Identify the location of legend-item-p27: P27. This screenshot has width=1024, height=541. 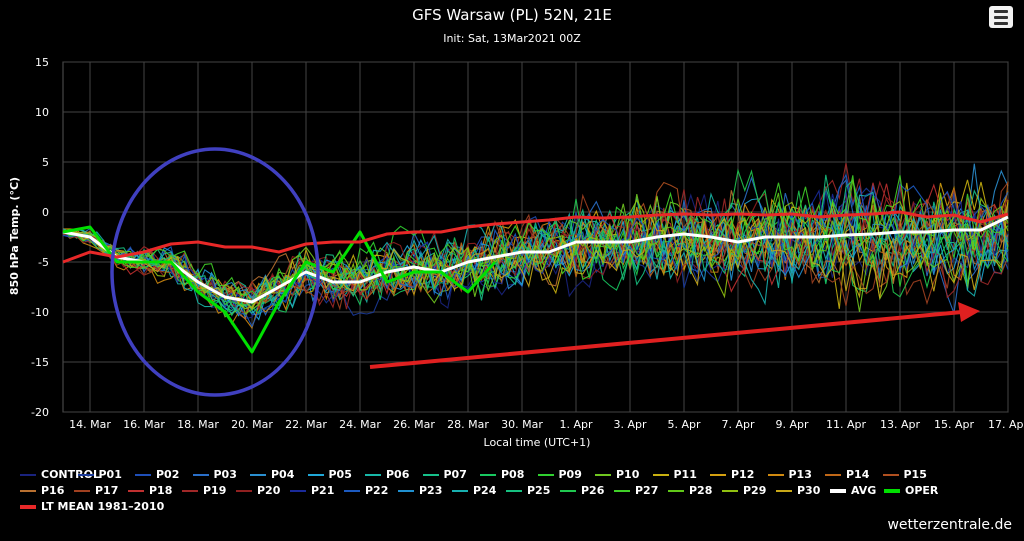
(636, 490).